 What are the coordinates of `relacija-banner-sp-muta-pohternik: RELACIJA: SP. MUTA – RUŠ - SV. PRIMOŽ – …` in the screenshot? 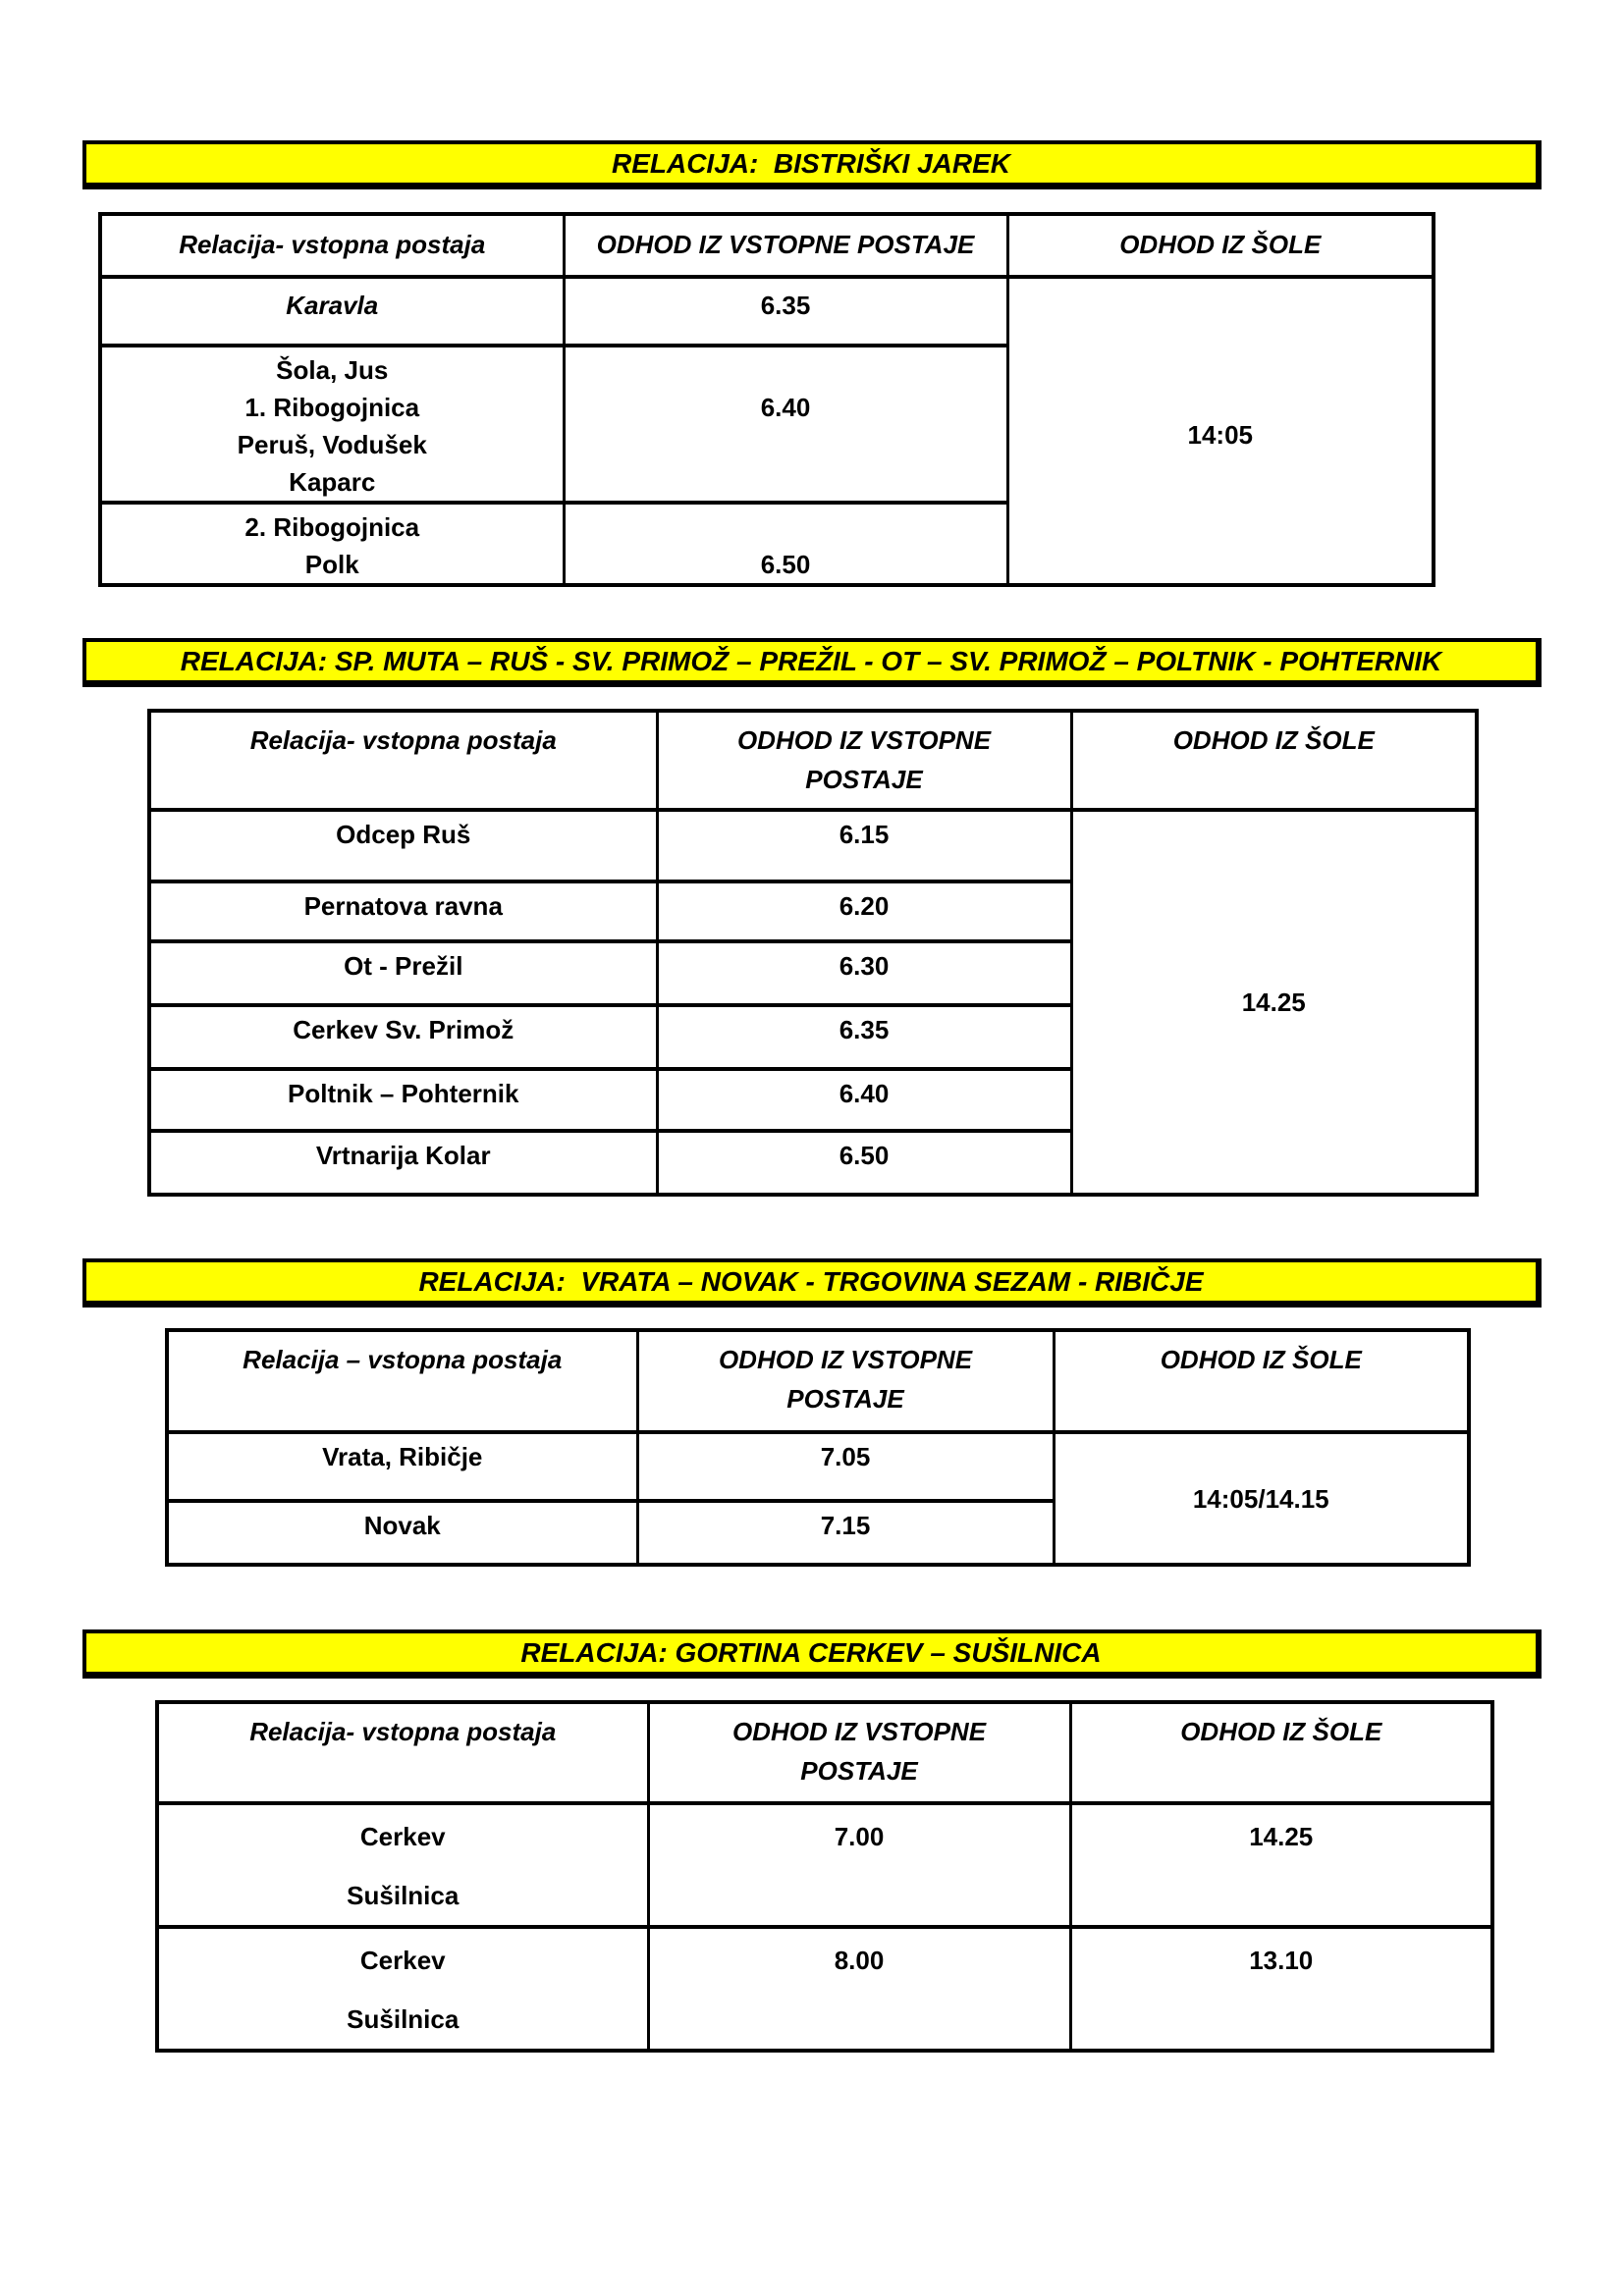 It's located at (812, 662).